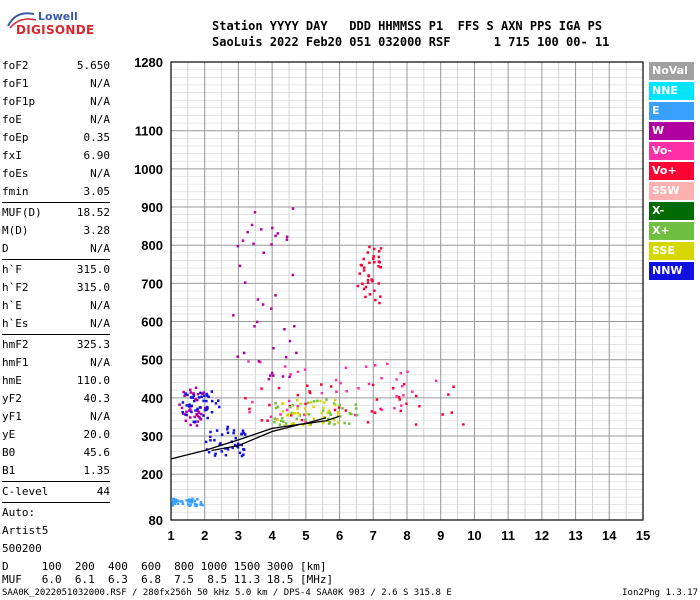 The width and height of the screenshot is (700, 600). Describe the element at coordinates (56, 288) in the screenshot. I see `param-row: h`F2 315.0` at that location.